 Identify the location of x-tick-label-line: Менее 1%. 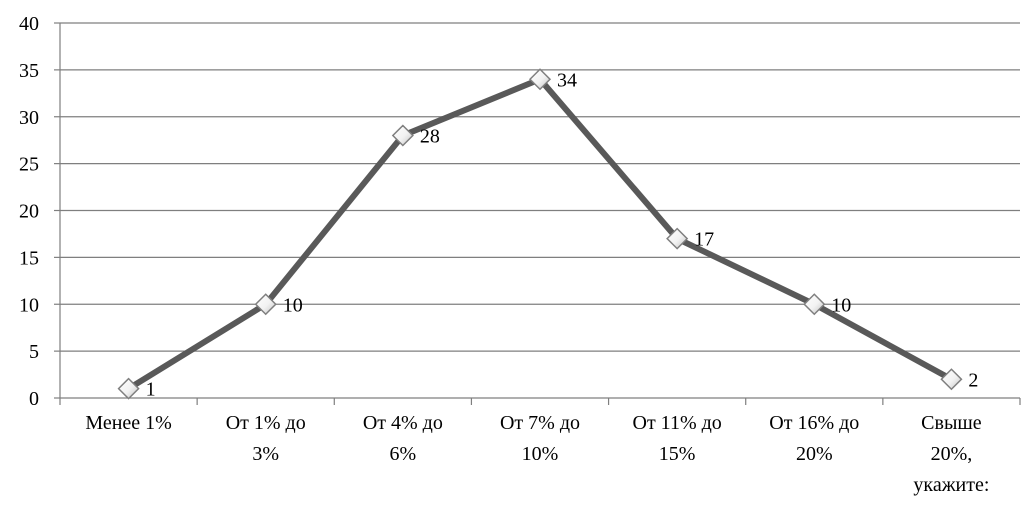
(128, 423).